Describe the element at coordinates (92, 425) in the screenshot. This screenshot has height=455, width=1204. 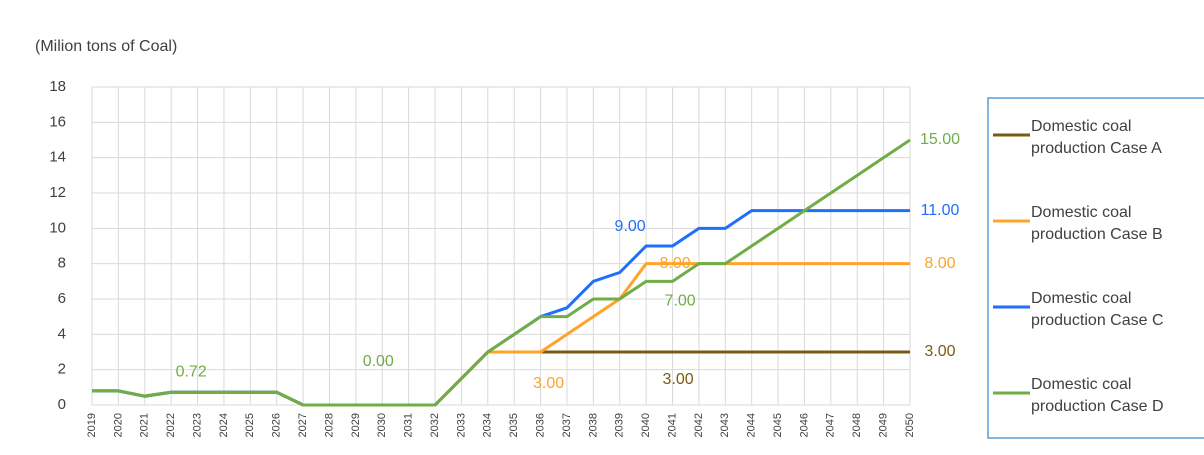
I see `x-tick-label: 2019` at that location.